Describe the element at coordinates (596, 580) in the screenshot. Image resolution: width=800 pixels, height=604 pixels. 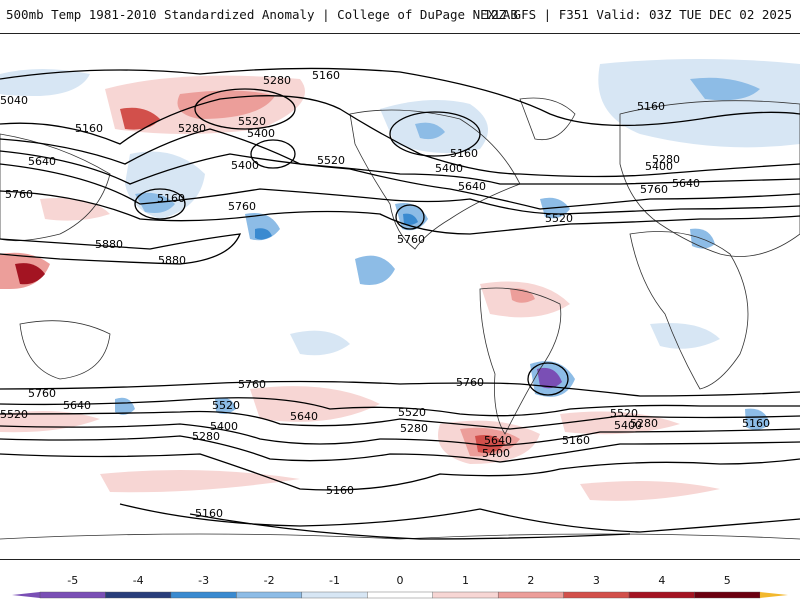
I see `colorbar-tick-label: 3` at that location.